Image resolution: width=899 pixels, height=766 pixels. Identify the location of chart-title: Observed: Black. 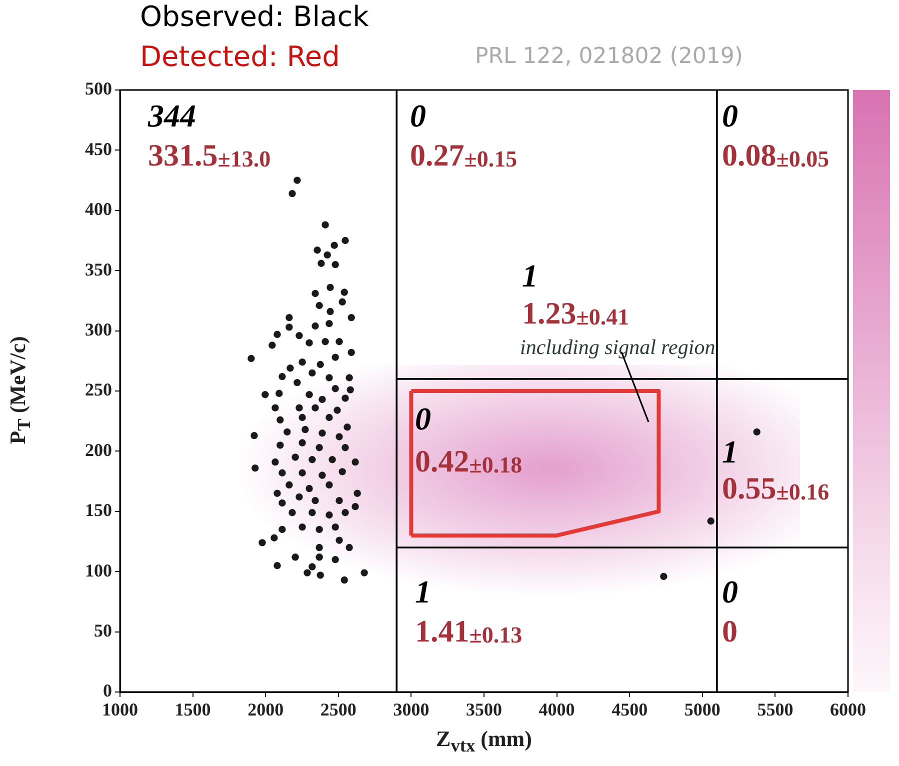
(254, 16).